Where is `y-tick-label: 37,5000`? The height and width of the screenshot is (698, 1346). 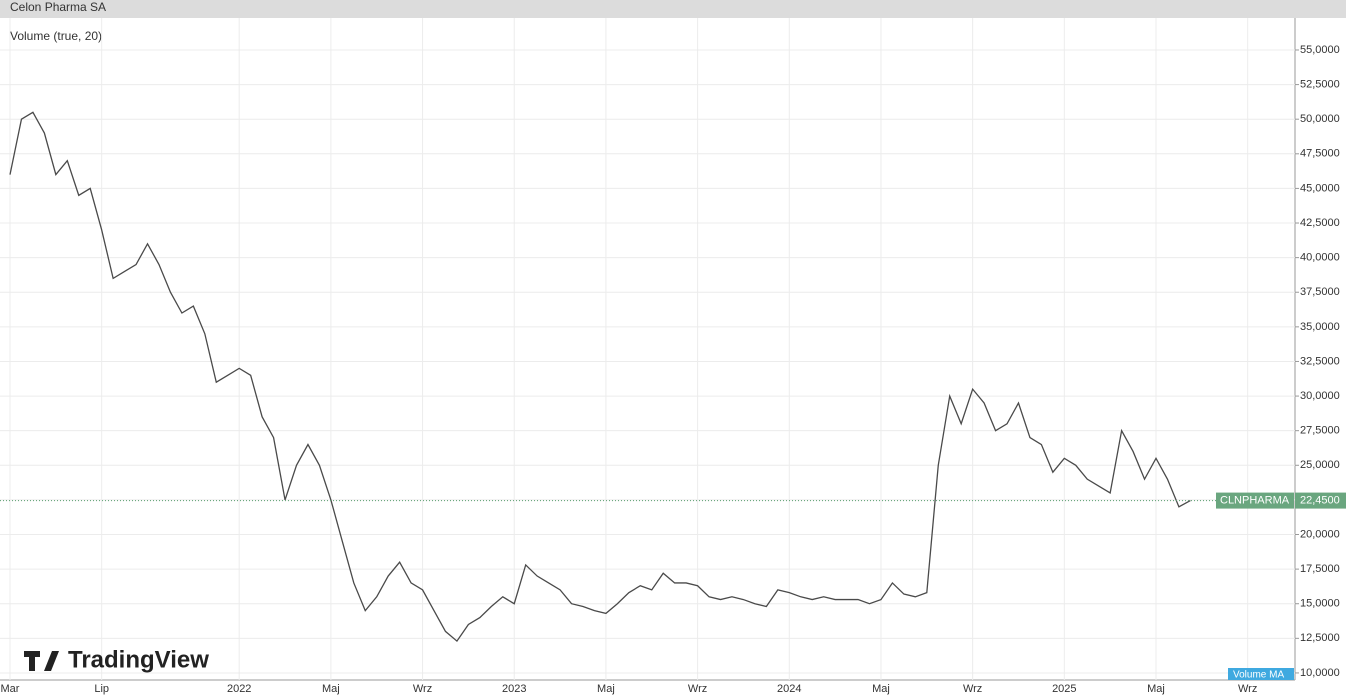 y-tick-label: 37,5000 is located at coordinates (1320, 292).